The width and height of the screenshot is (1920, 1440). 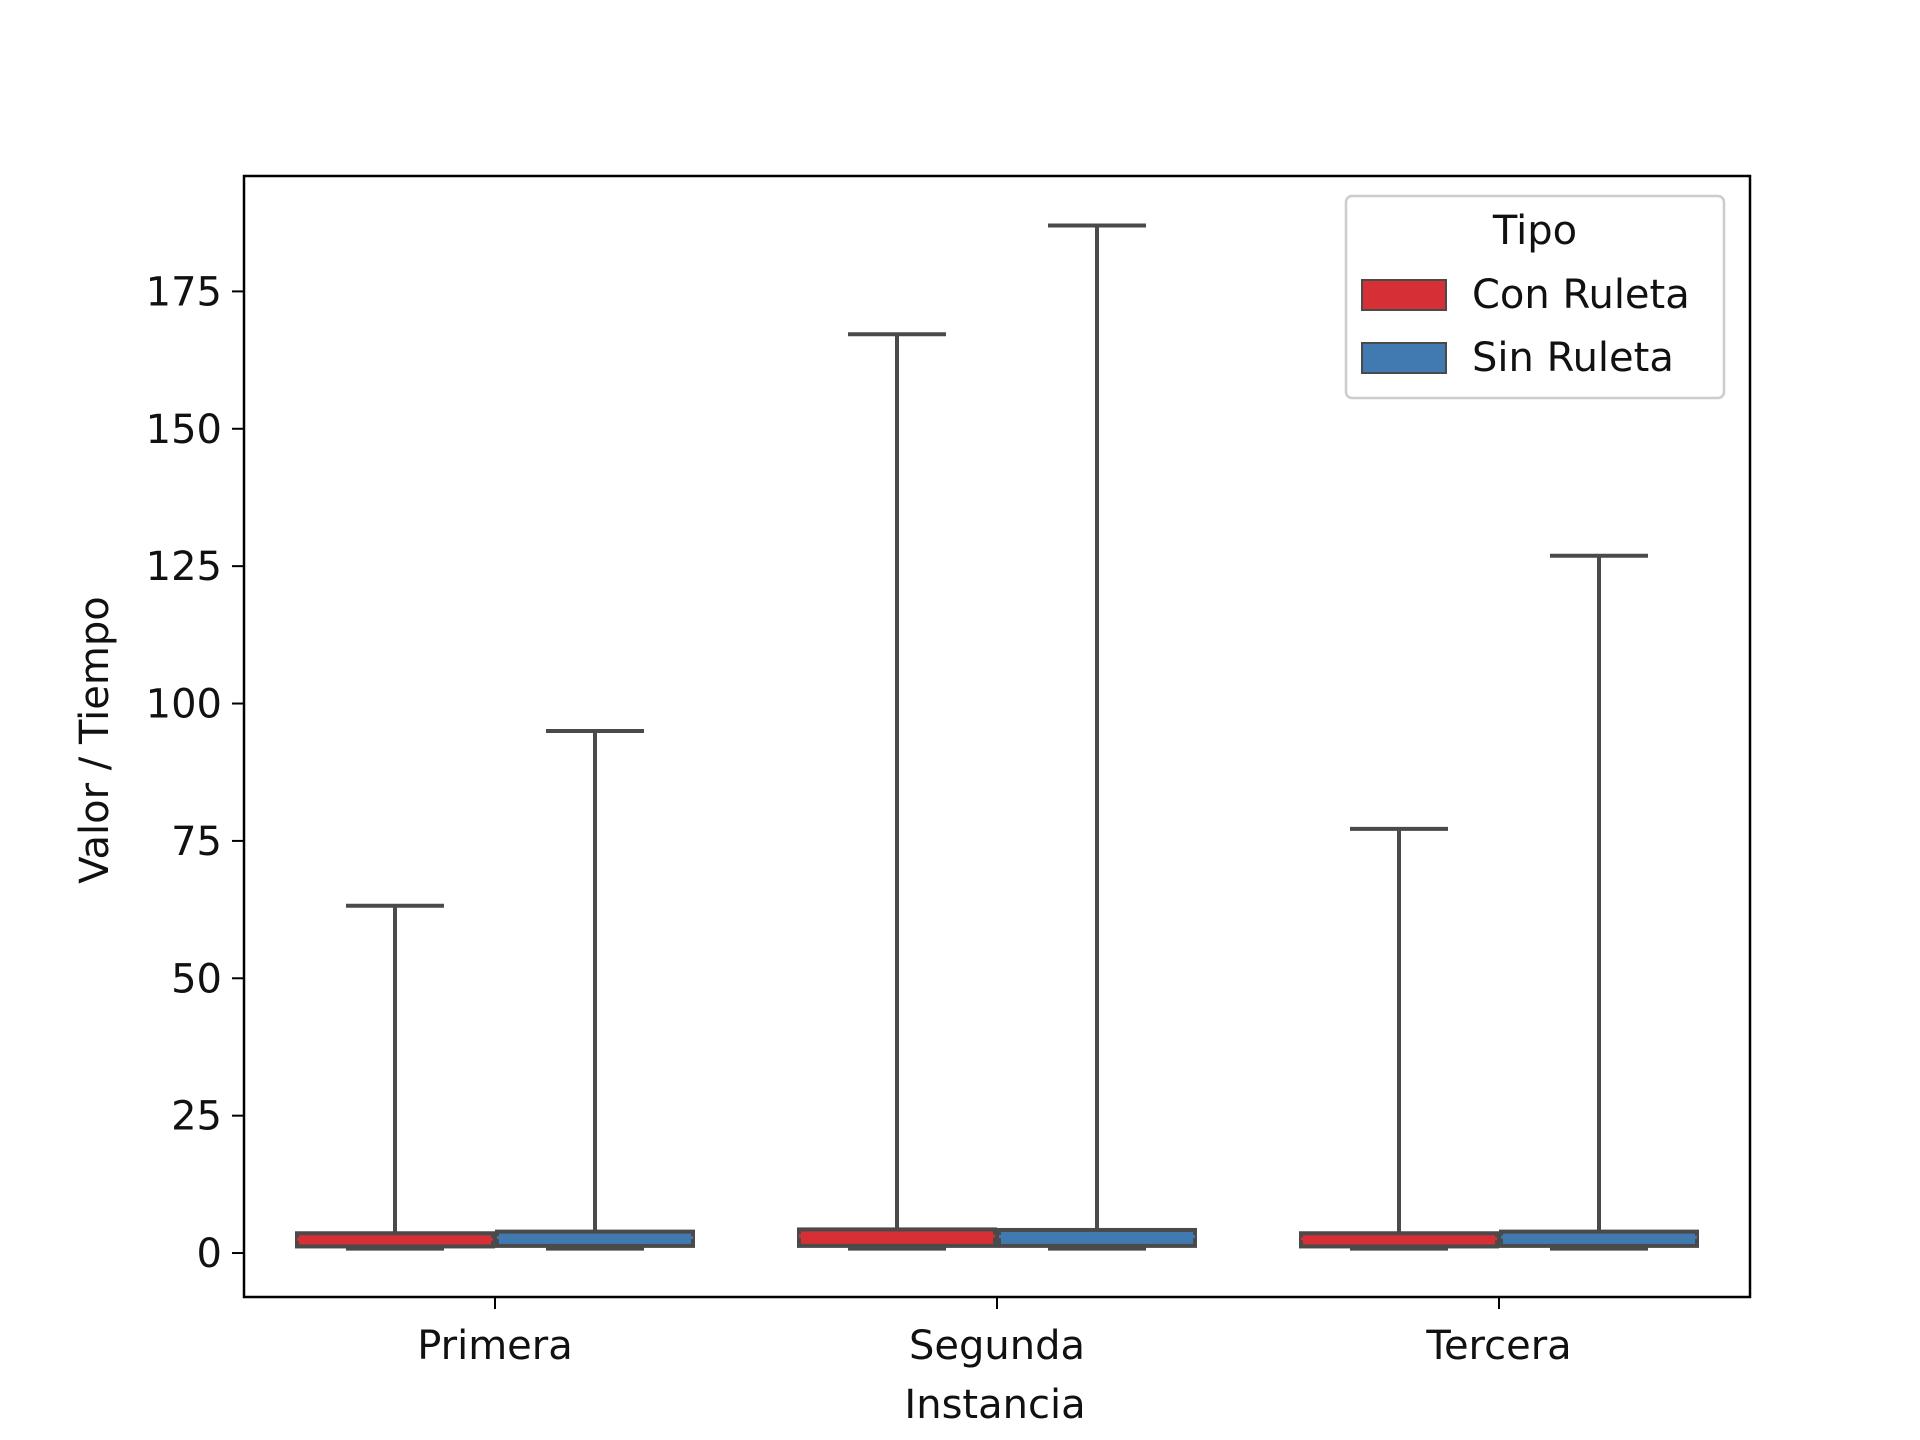 I want to click on y-tick-label: 25, so click(x=196, y=1117).